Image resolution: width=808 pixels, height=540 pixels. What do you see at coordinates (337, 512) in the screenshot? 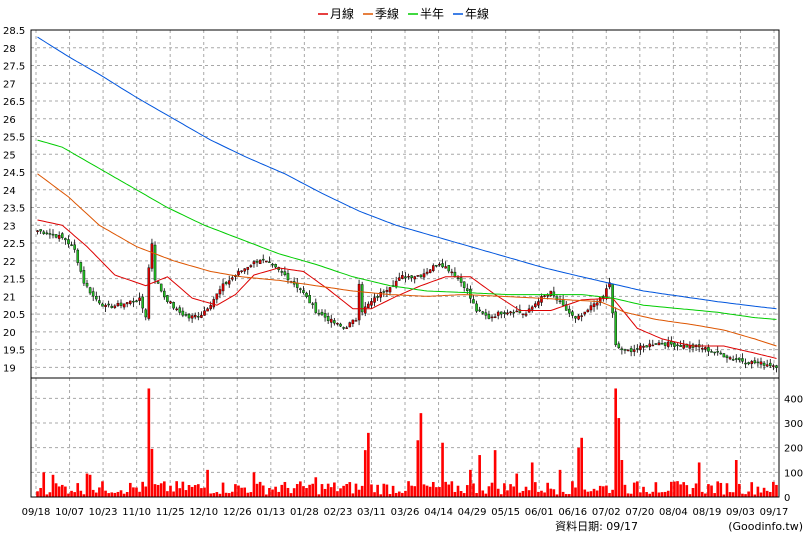
I see `x-tick-label: 02/23` at bounding box center [337, 512].